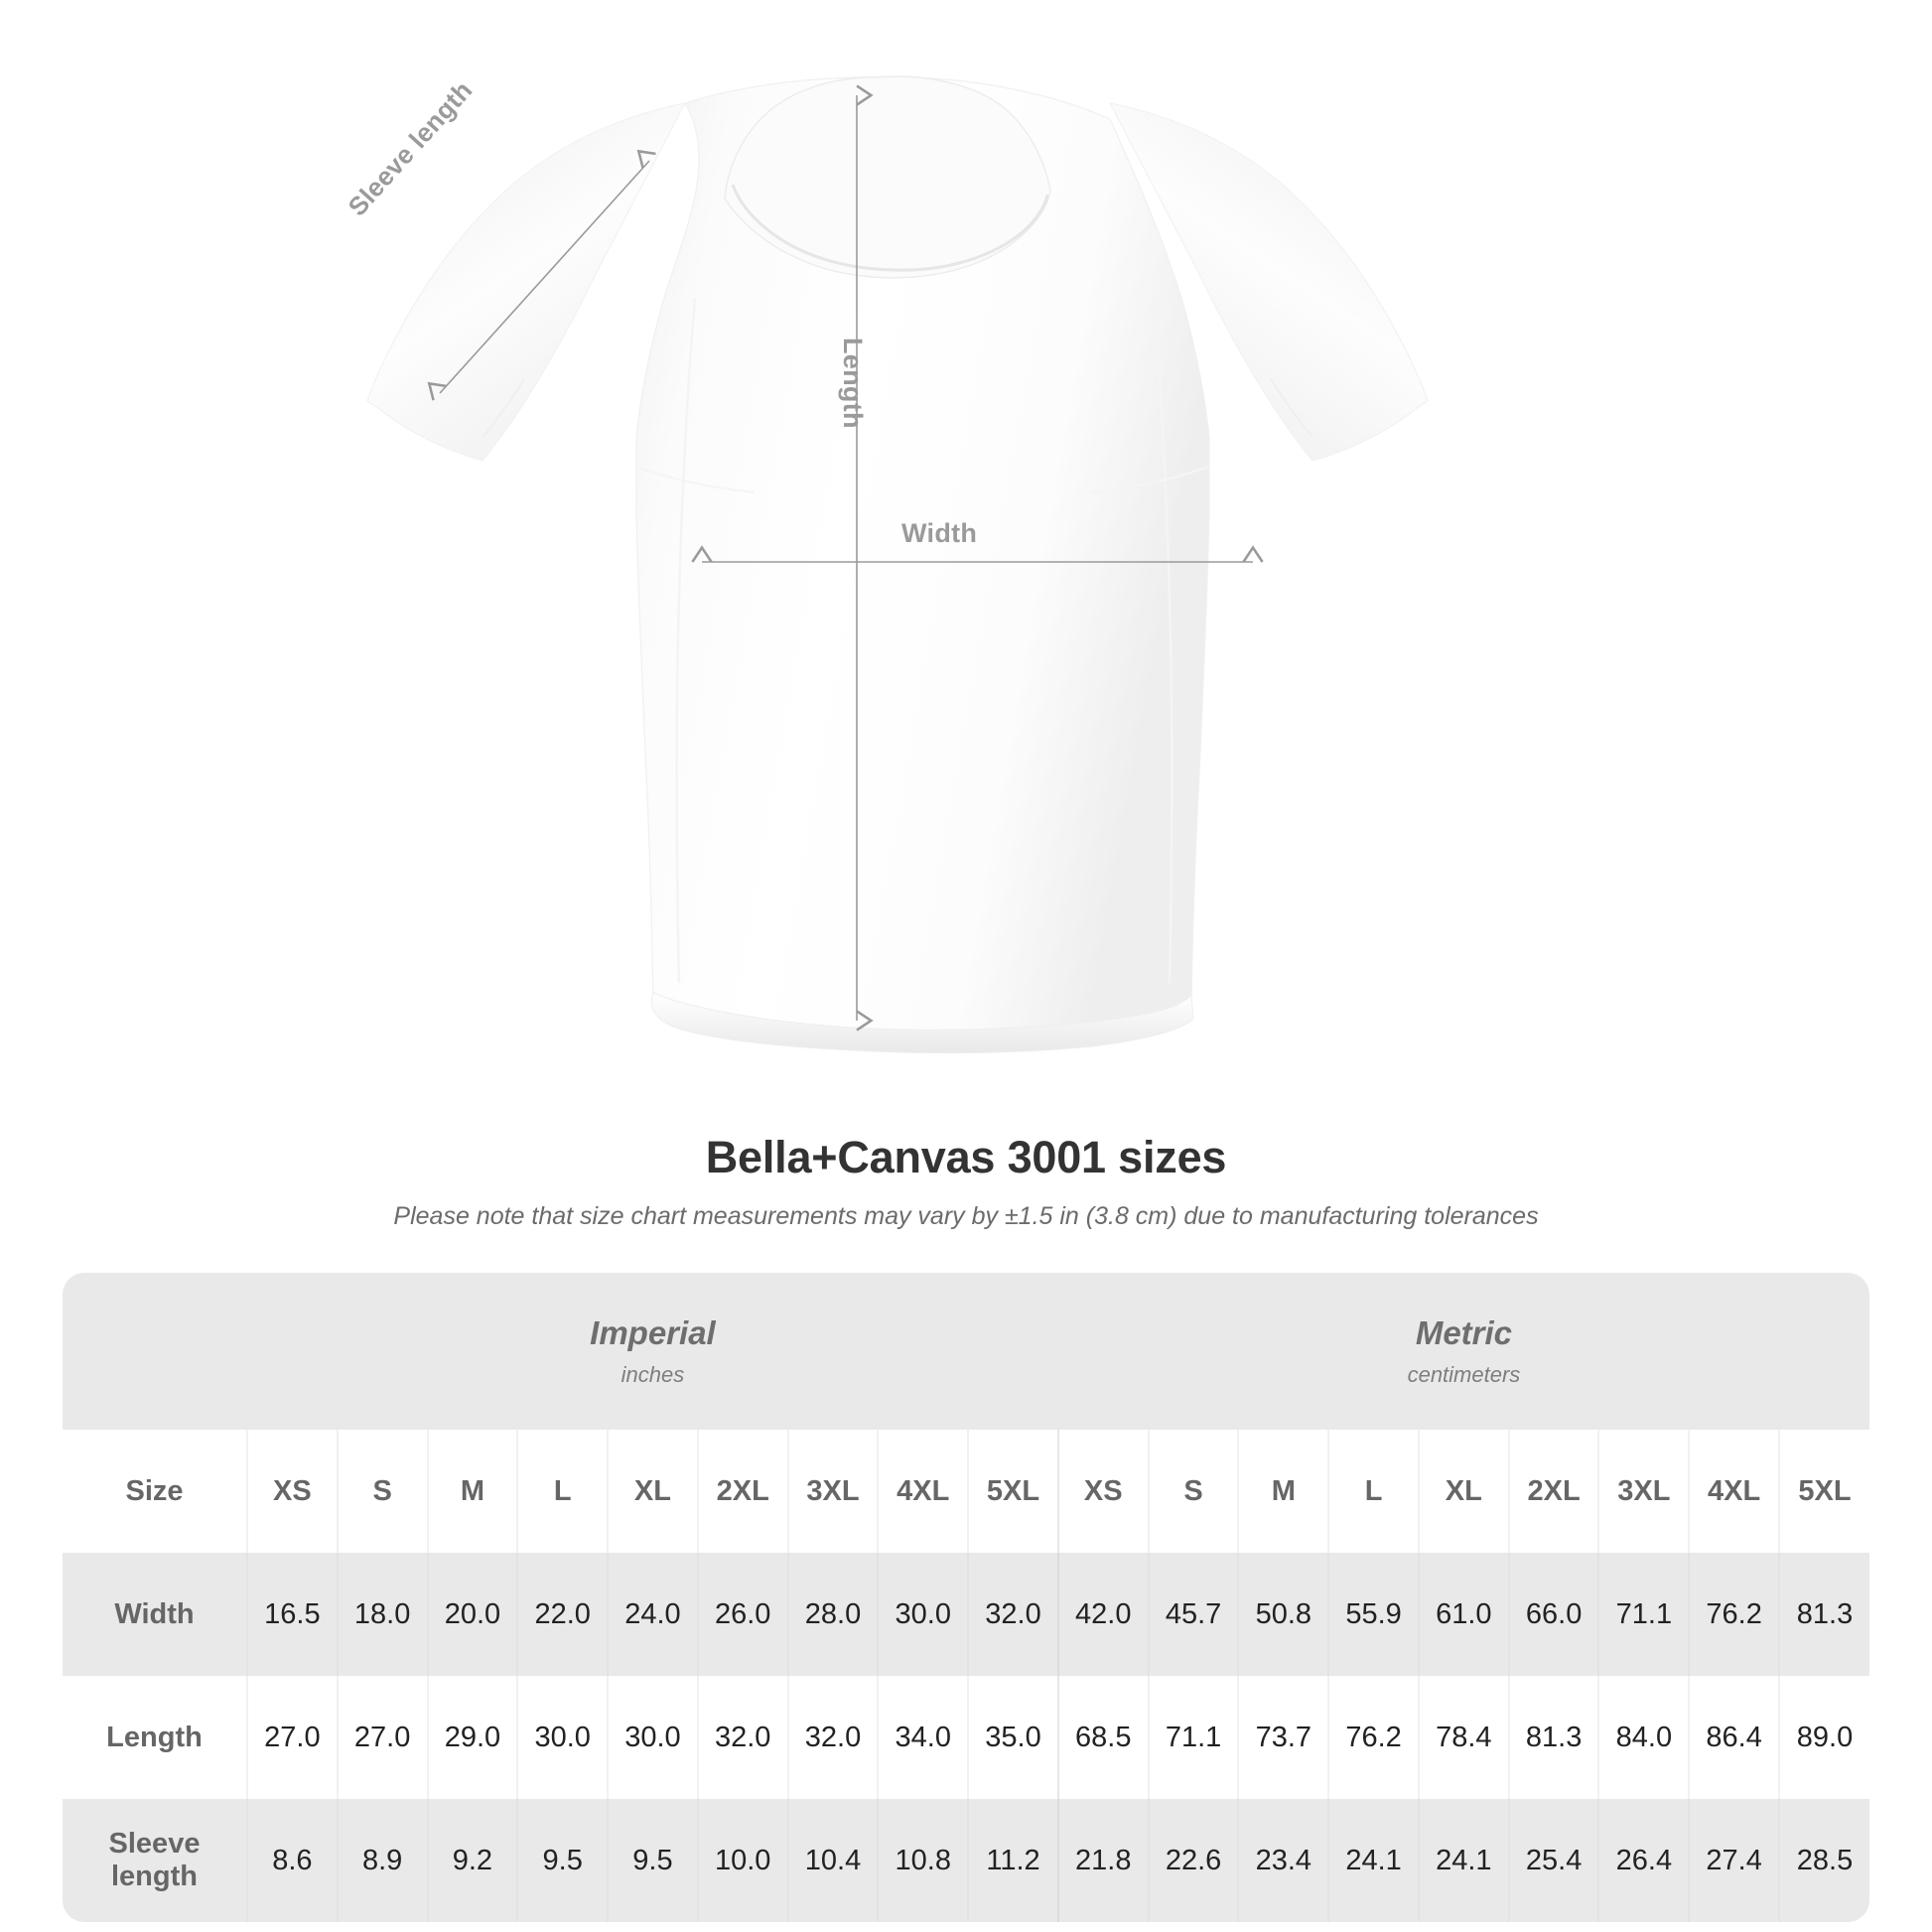 Image resolution: width=1932 pixels, height=1932 pixels. What do you see at coordinates (1464, 1332) in the screenshot?
I see `unit-group-name: Metric` at bounding box center [1464, 1332].